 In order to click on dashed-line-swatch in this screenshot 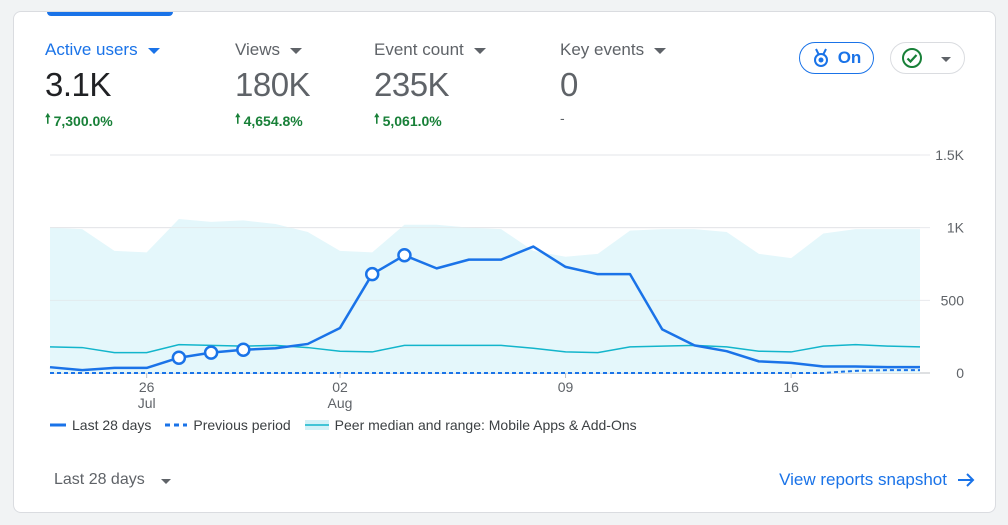, I will do `click(176, 425)`.